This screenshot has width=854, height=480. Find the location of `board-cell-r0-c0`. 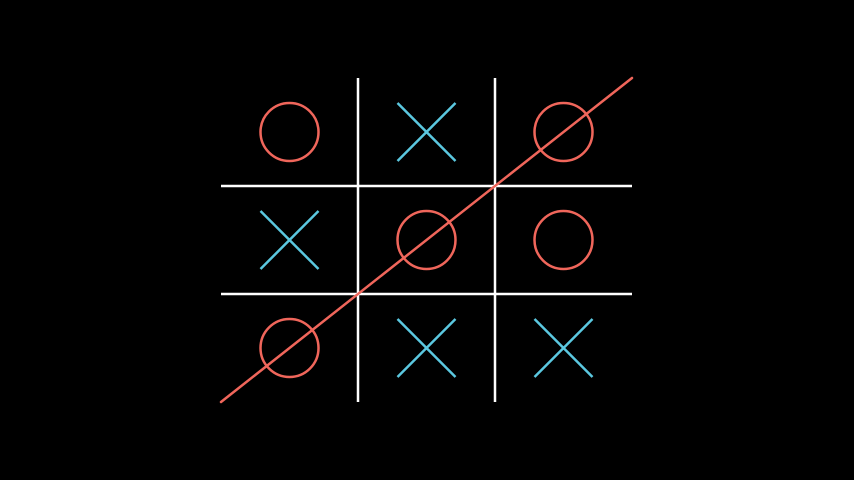

board-cell-r0-c0 is located at coordinates (289, 132).